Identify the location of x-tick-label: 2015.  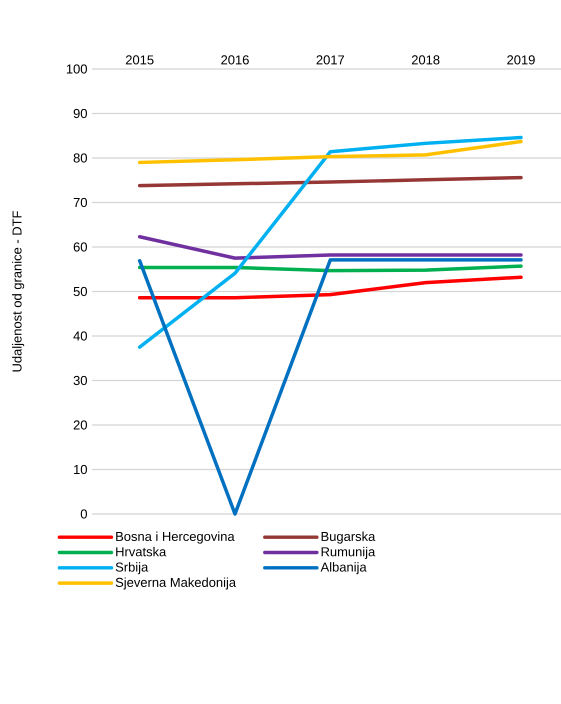
(140, 59).